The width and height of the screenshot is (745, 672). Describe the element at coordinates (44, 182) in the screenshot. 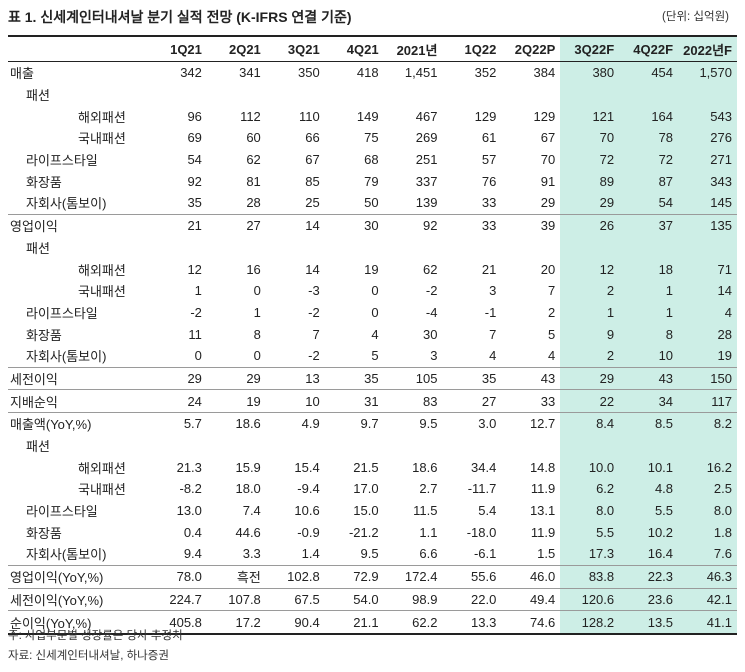

I see `row-label: 화장품` at that location.